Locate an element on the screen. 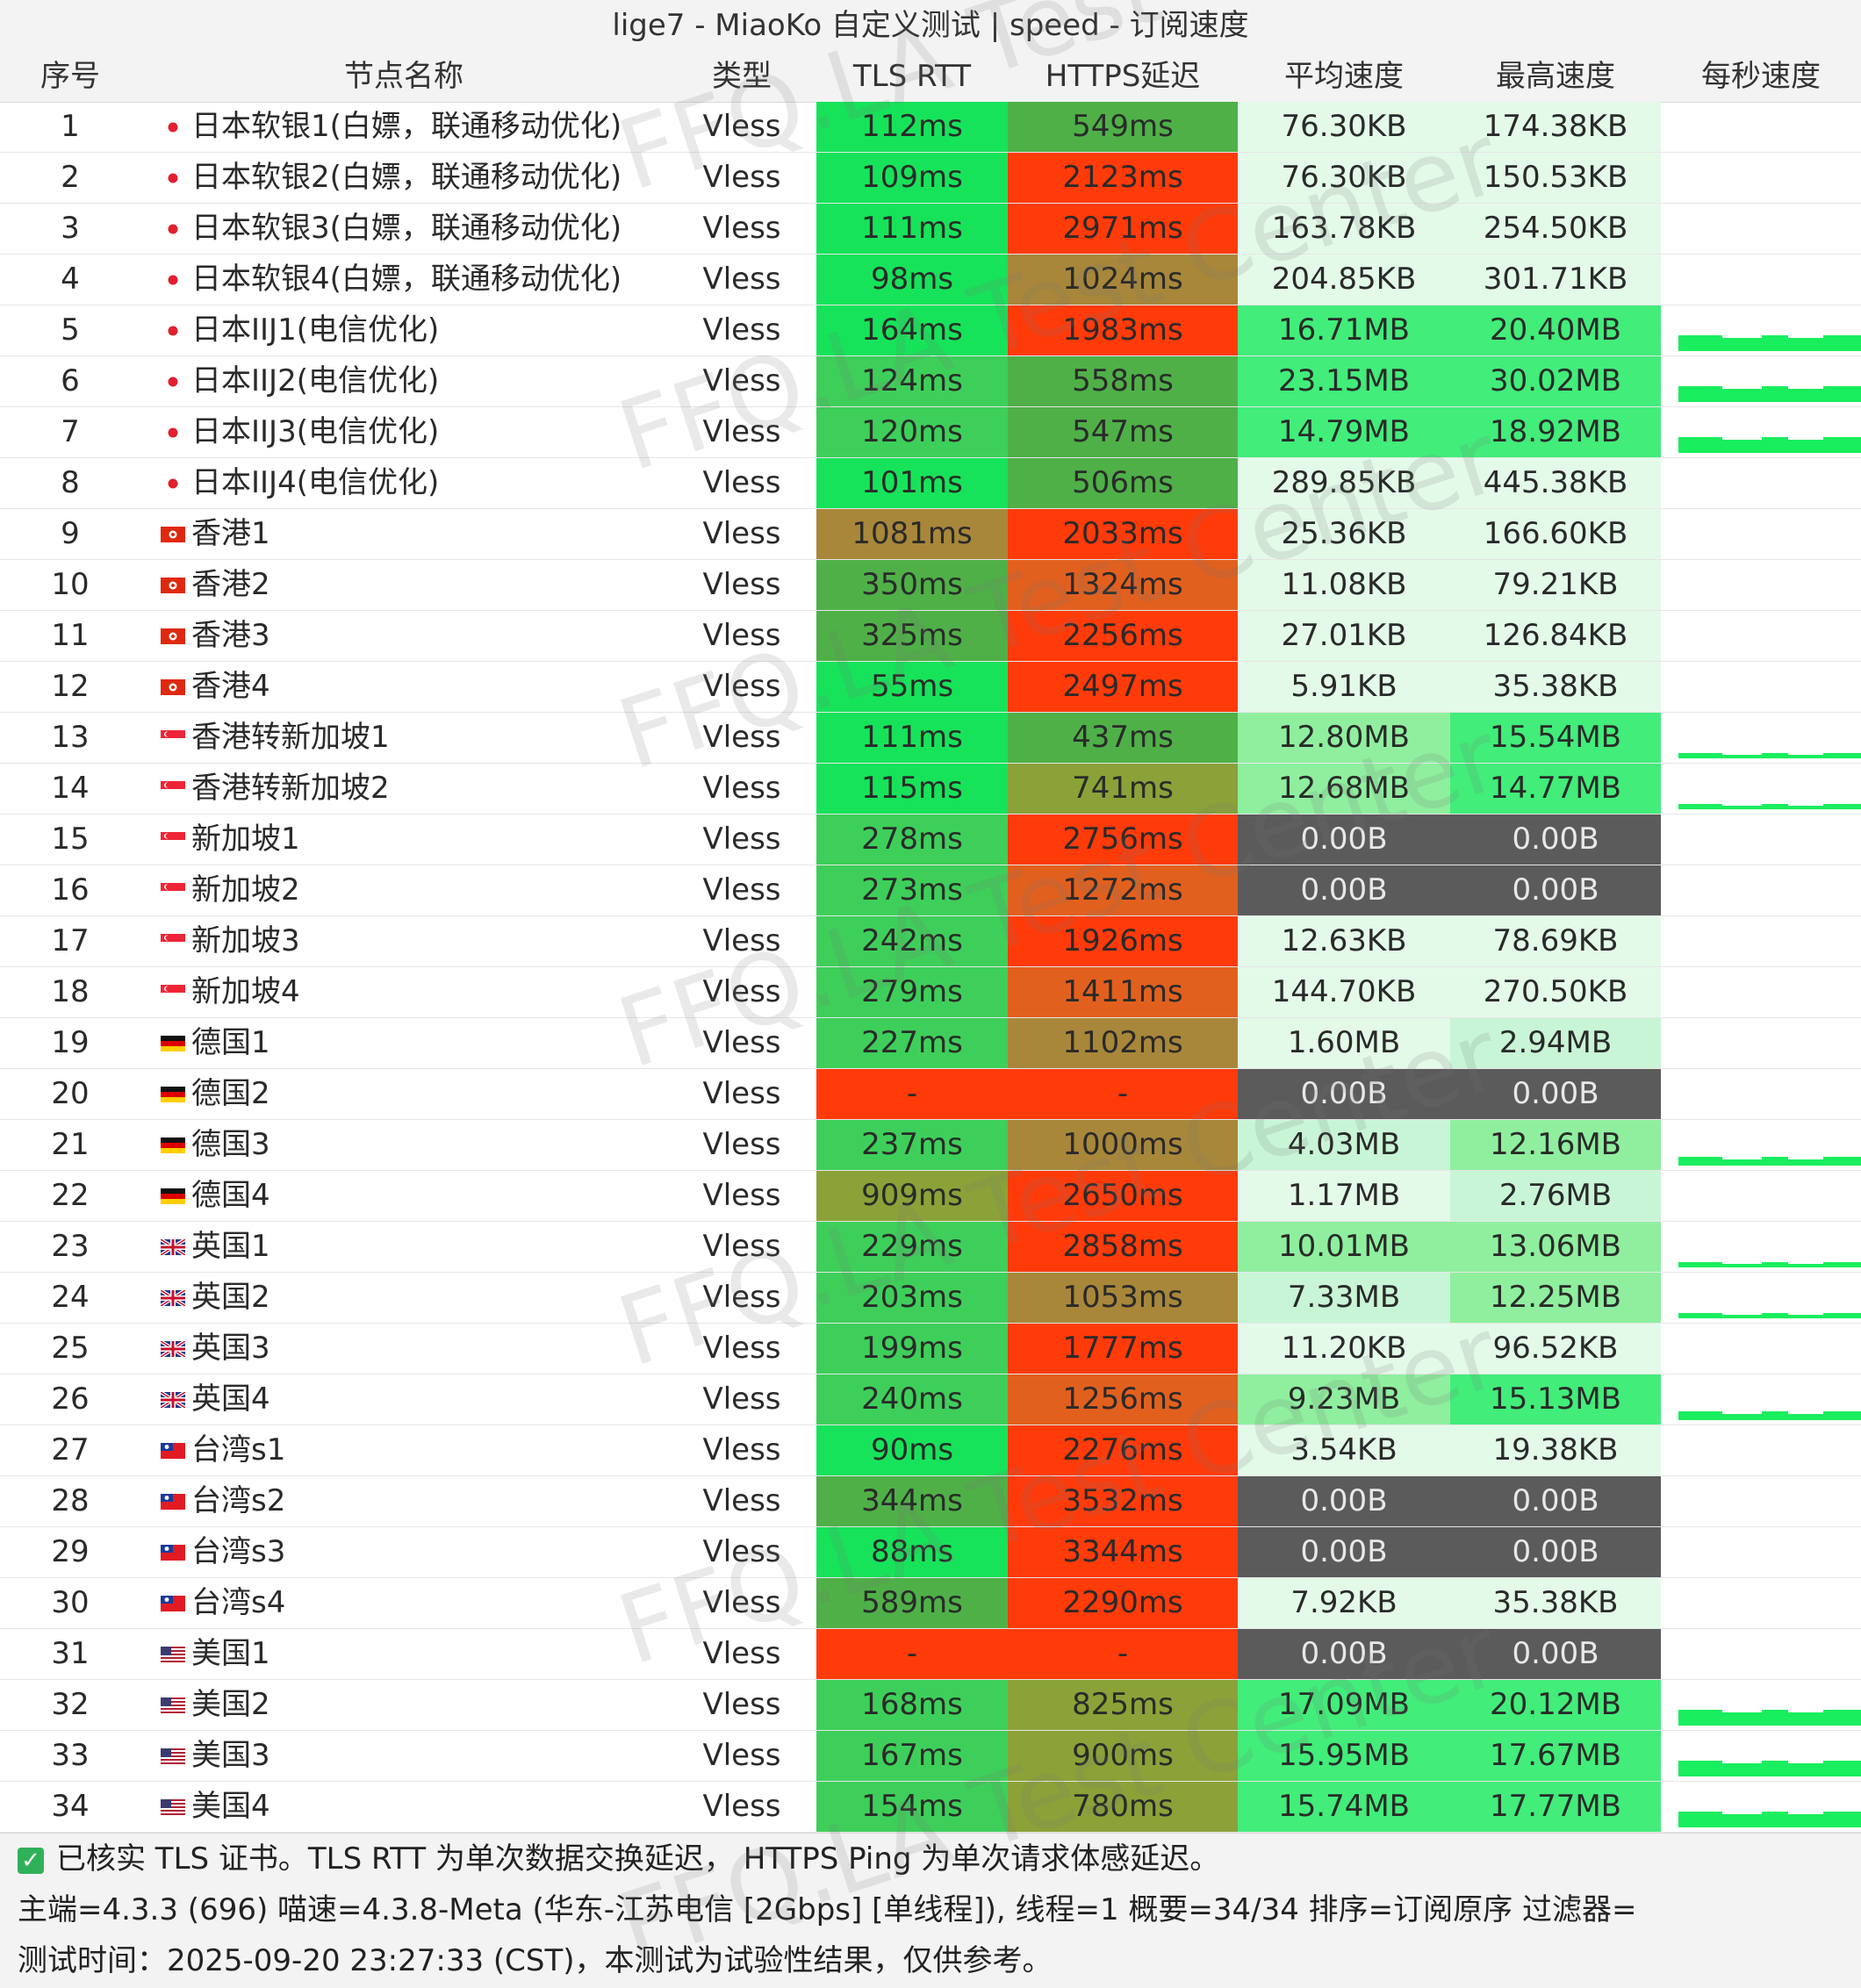  https-latency-cell: 2858ms is located at coordinates (1123, 1247).